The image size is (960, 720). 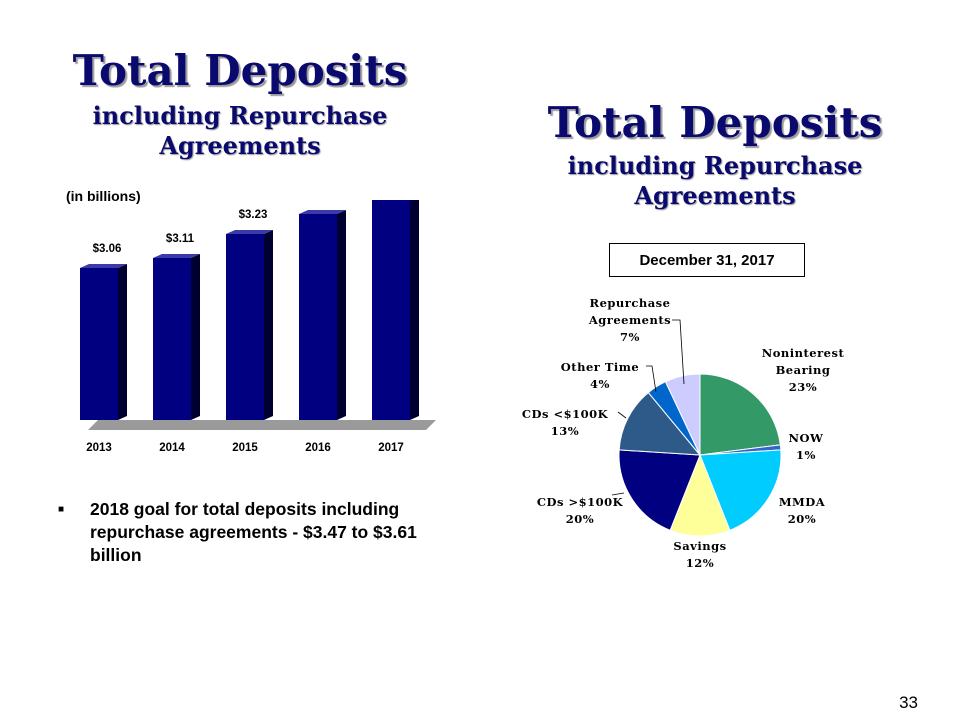 I want to click on pie-percent-label: 4%, so click(x=600, y=384).